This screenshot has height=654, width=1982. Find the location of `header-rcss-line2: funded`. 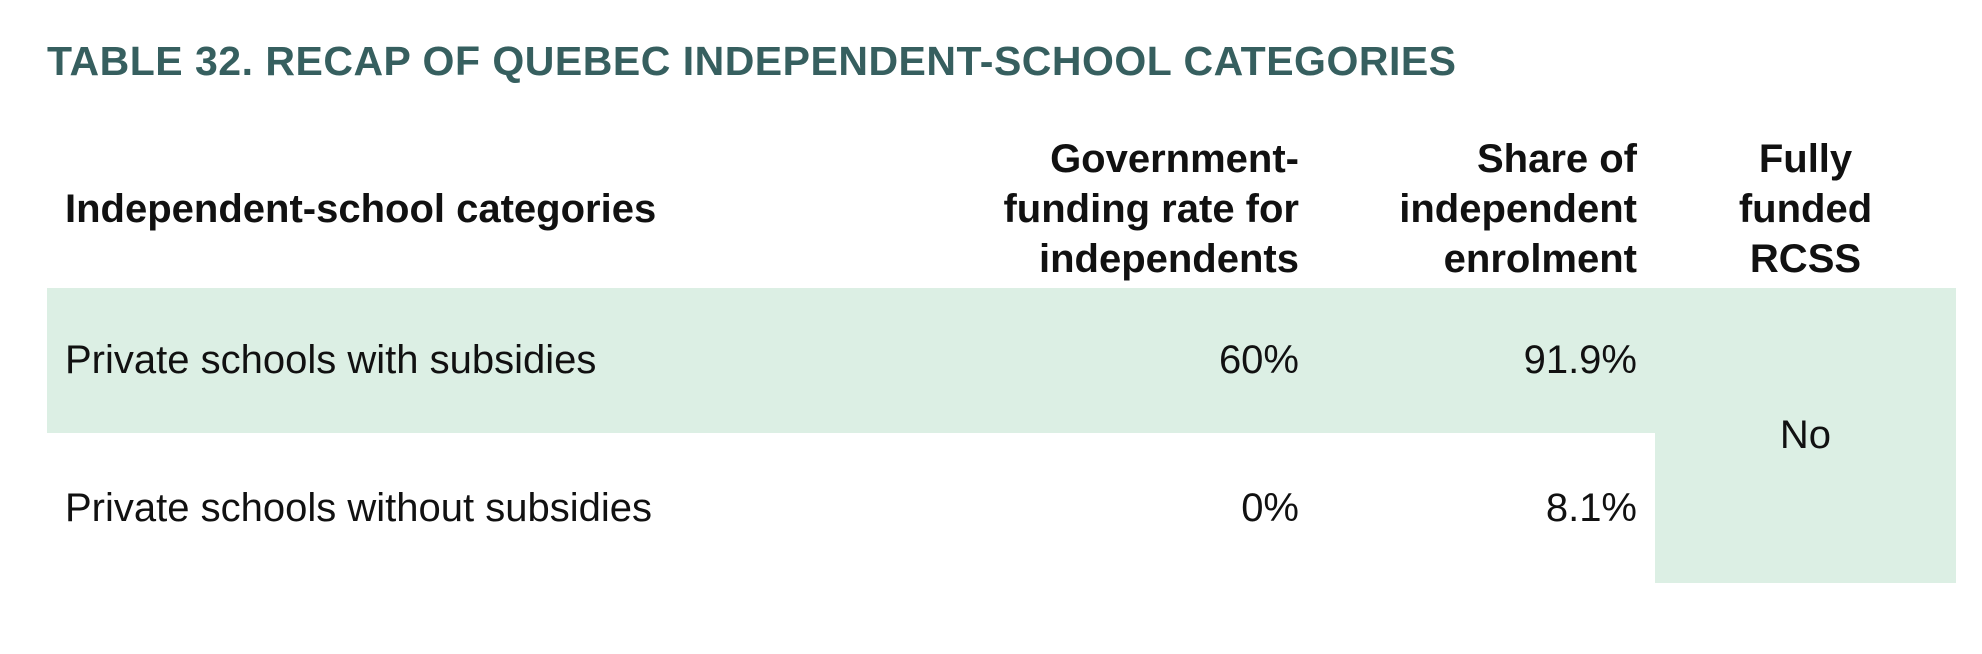

header-rcss-line2: funded is located at coordinates (1805, 209).